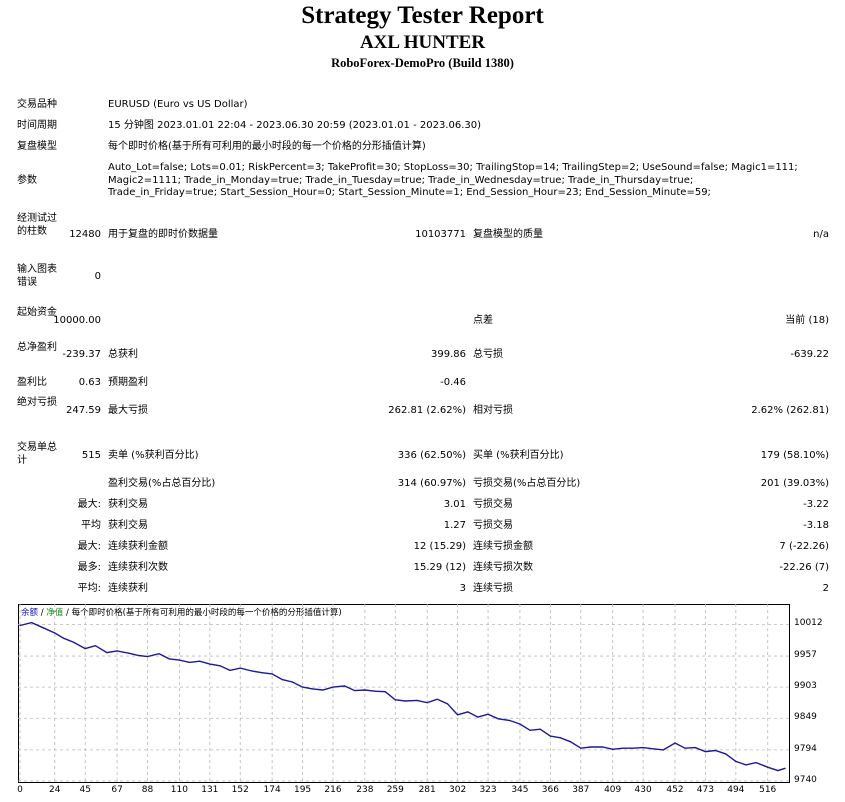  Describe the element at coordinates (267, 146) in the screenshot. I see `model-value: 每个即时价格(基于所有可利用的最小时段的每一个价格的分形插值计算)` at that location.